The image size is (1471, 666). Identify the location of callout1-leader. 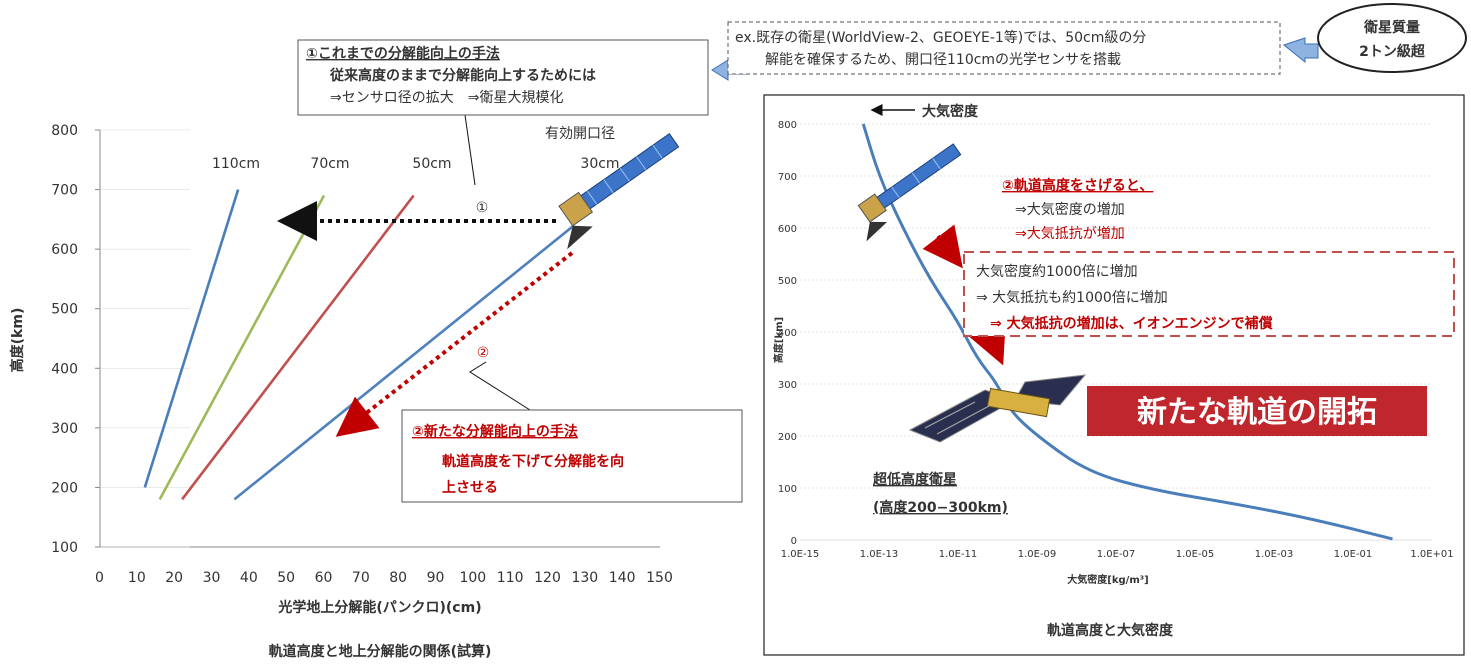
(470, 150).